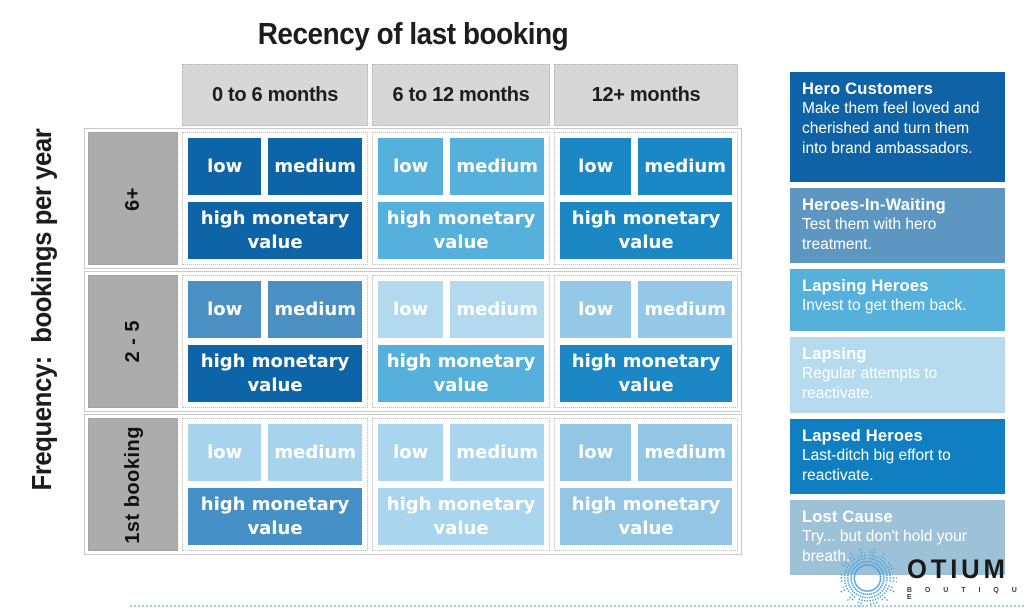  I want to click on legend-body: Regular attempts to reactivate., so click(870, 384).